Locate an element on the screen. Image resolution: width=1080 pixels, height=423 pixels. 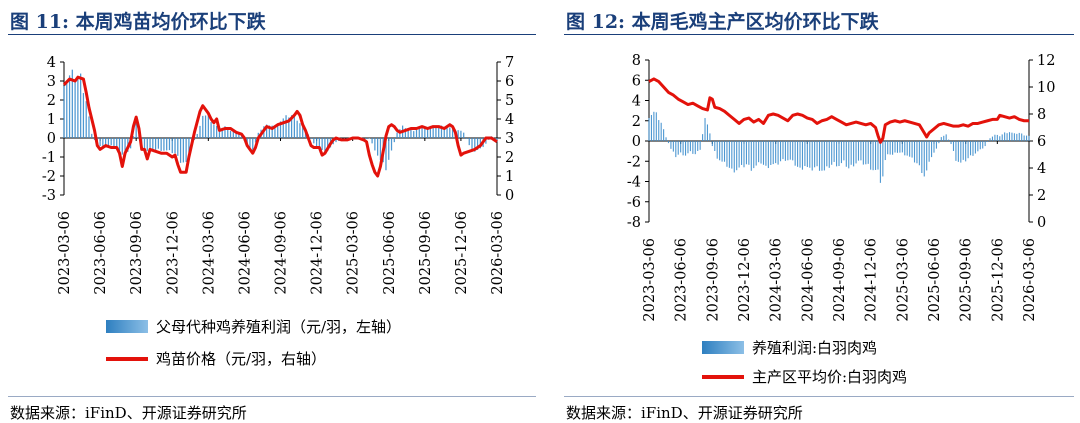
right-tick-label: 8 is located at coordinates (1041, 115).